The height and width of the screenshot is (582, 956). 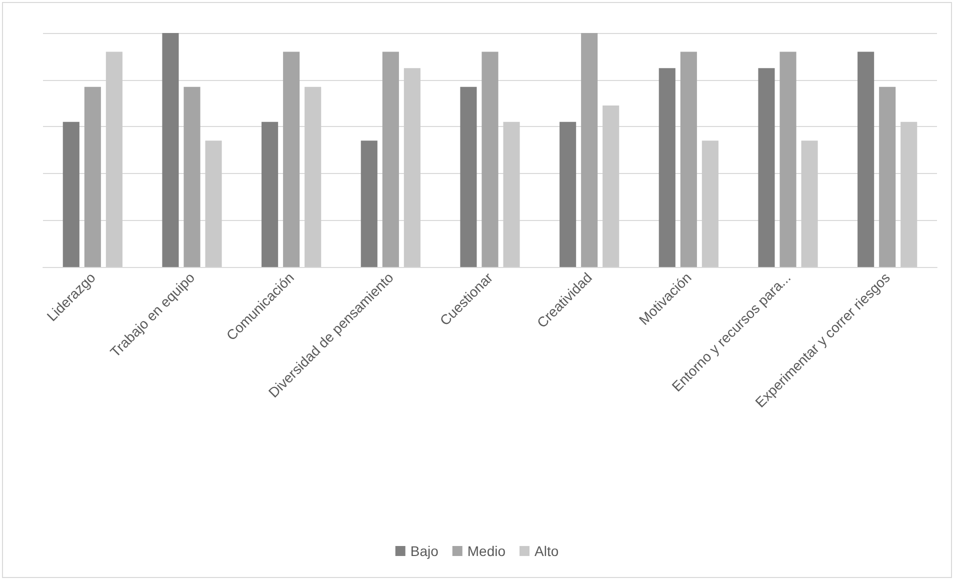 I want to click on legend-label: Medio, so click(x=486, y=551).